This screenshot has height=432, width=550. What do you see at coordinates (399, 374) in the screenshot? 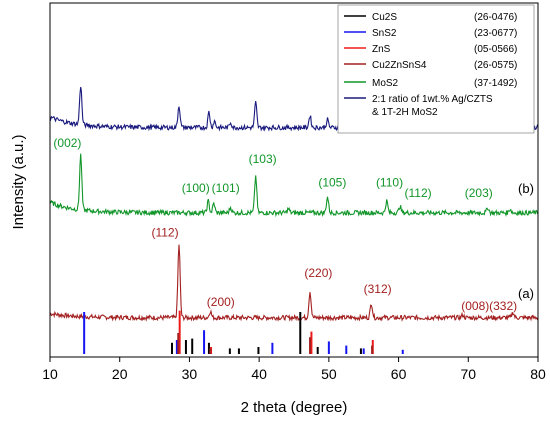
I see `x-tick-label: 60` at bounding box center [399, 374].